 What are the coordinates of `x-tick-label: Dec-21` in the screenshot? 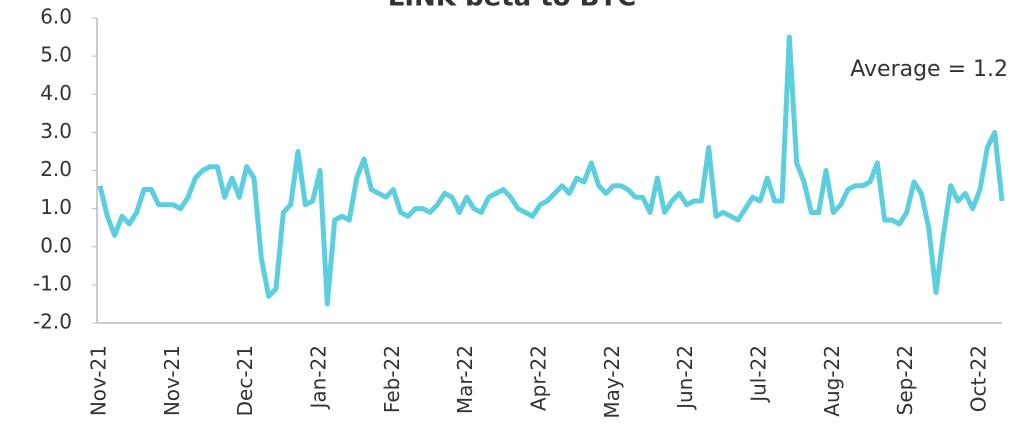 It's located at (245, 380).